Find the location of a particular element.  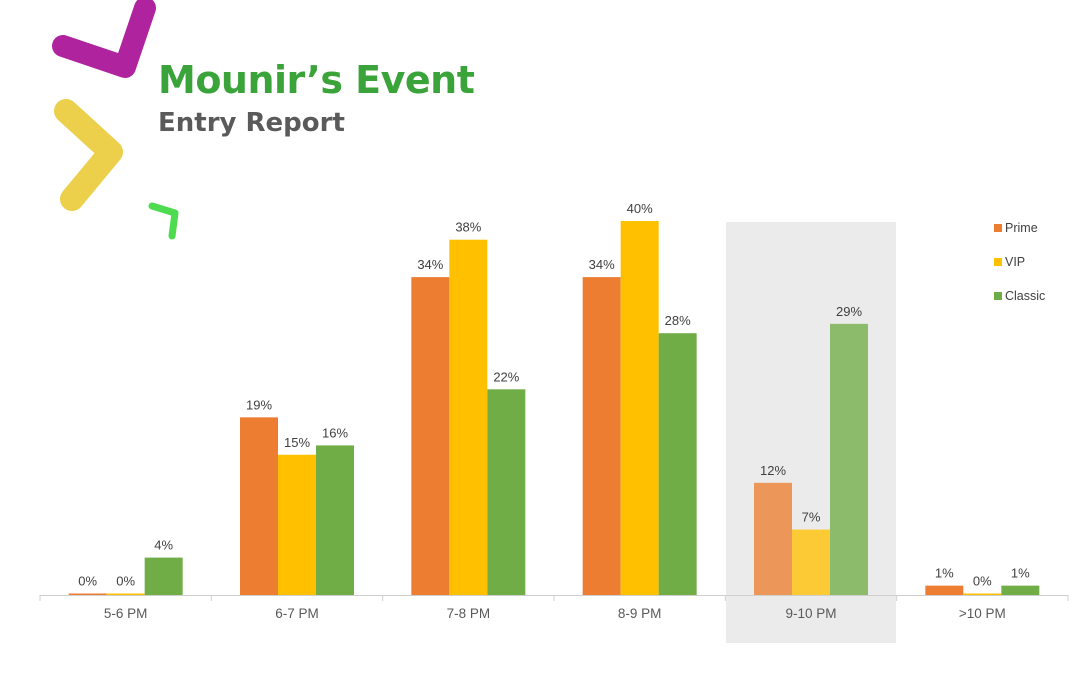

data-label-classic-4: 28% is located at coordinates (678, 320).